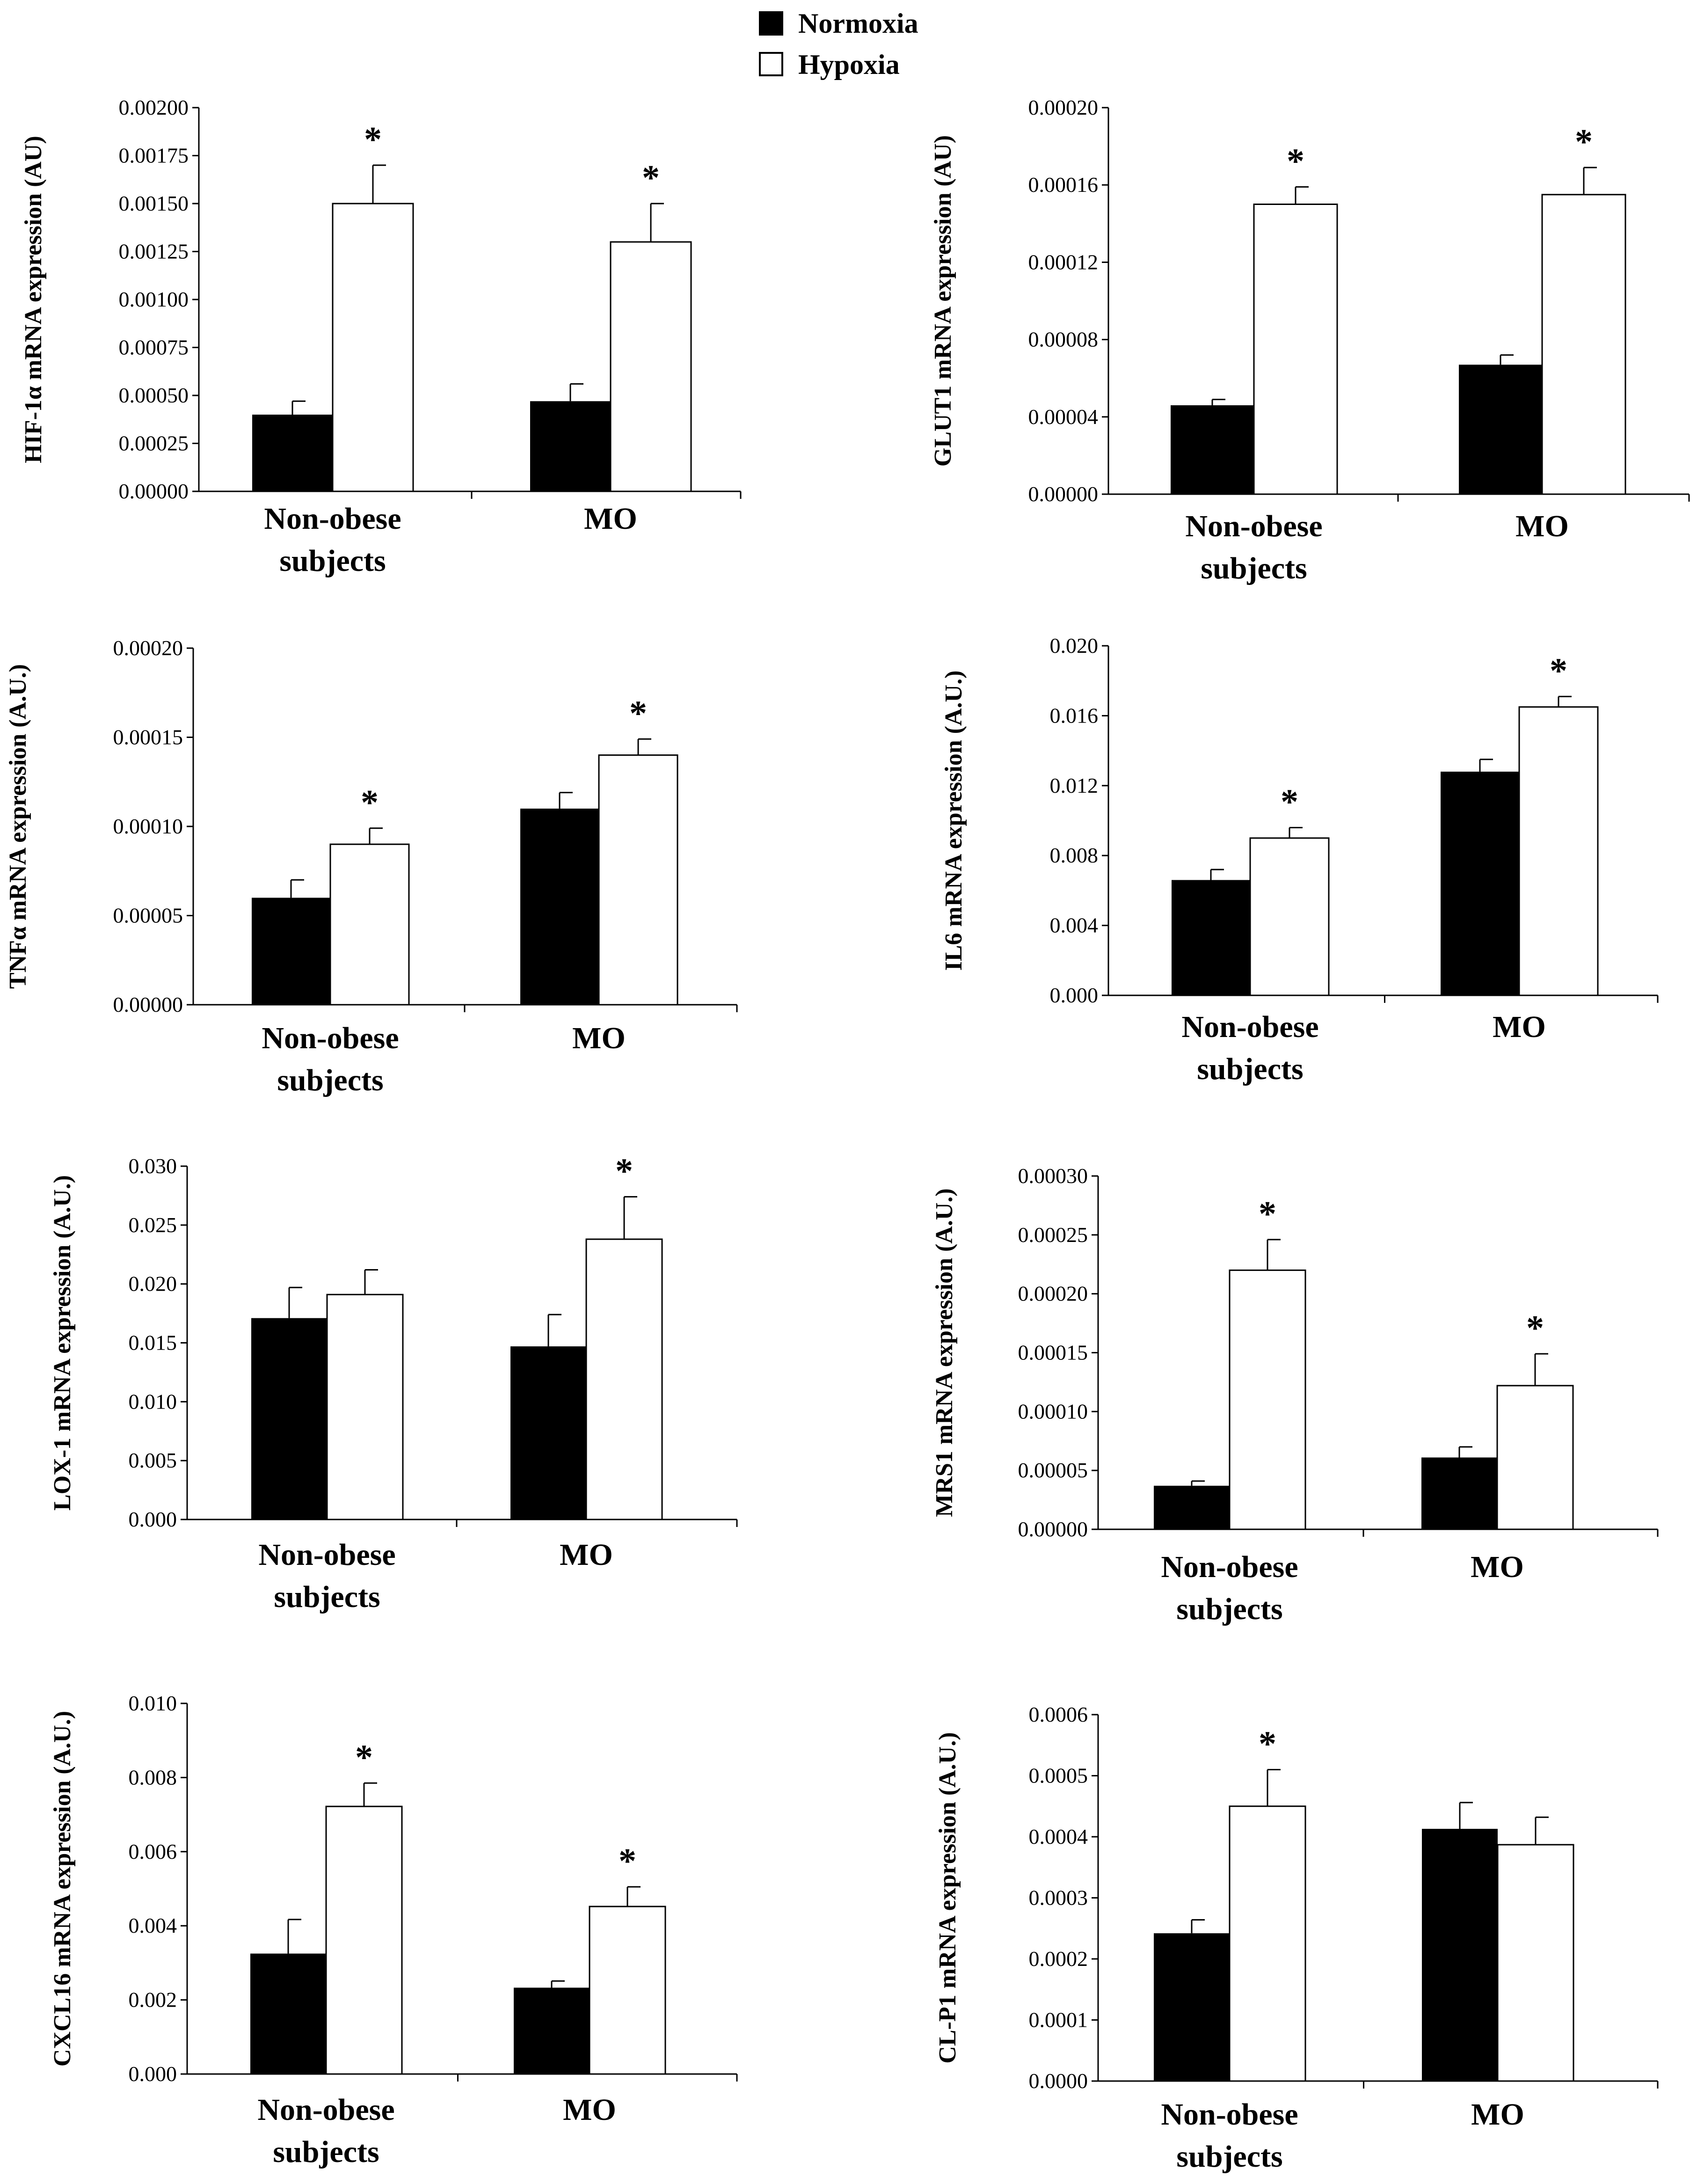 This screenshot has width=1697, height=2184. What do you see at coordinates (858, 23) in the screenshot?
I see `legend-normoxia-label: Normoxia` at bounding box center [858, 23].